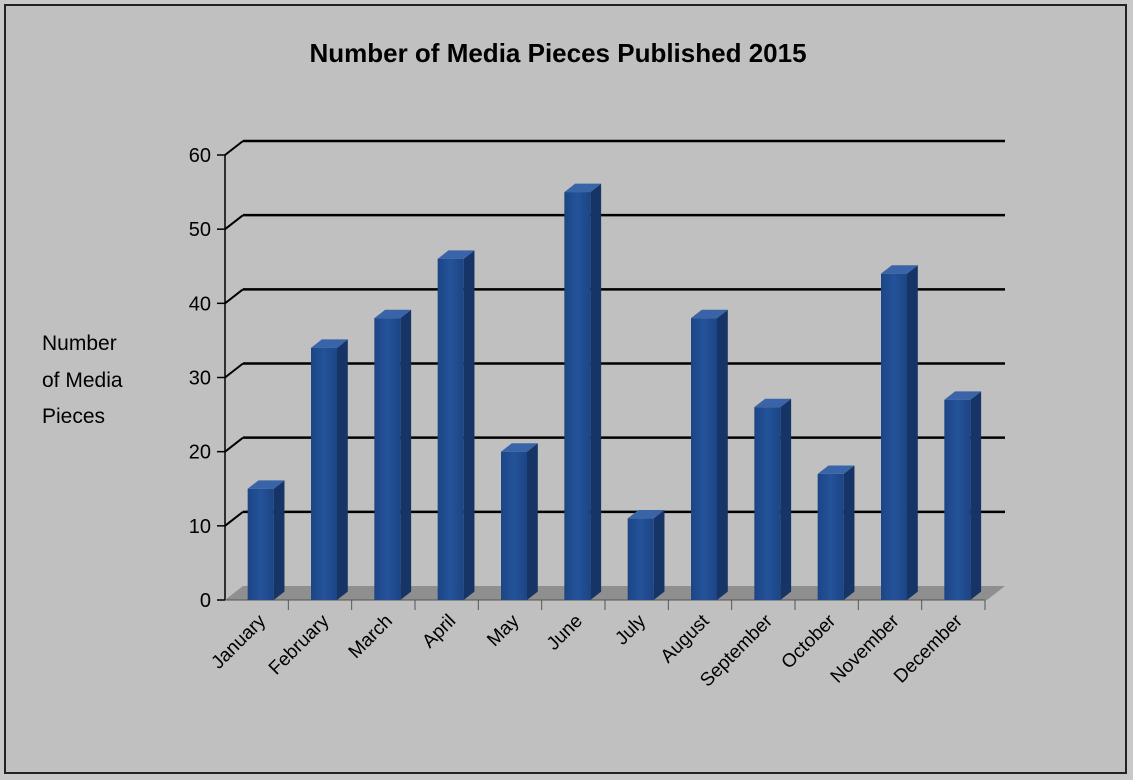 The height and width of the screenshot is (780, 1133). What do you see at coordinates (299, 644) in the screenshot?
I see `x-tick-label-february: February` at bounding box center [299, 644].